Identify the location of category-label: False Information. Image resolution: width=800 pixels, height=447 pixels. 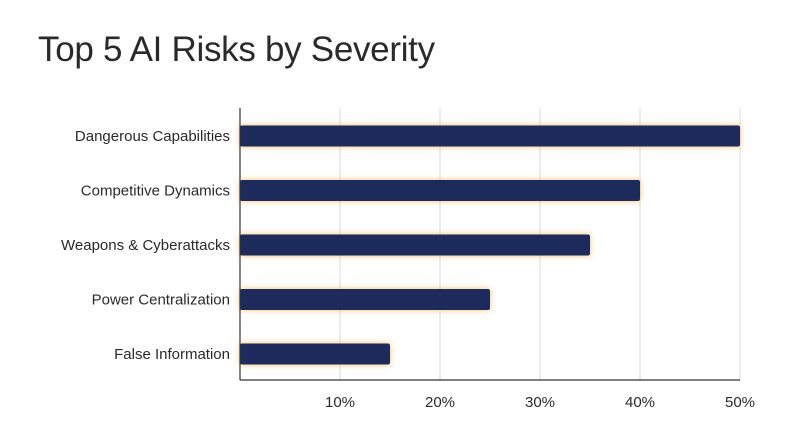
(172, 354).